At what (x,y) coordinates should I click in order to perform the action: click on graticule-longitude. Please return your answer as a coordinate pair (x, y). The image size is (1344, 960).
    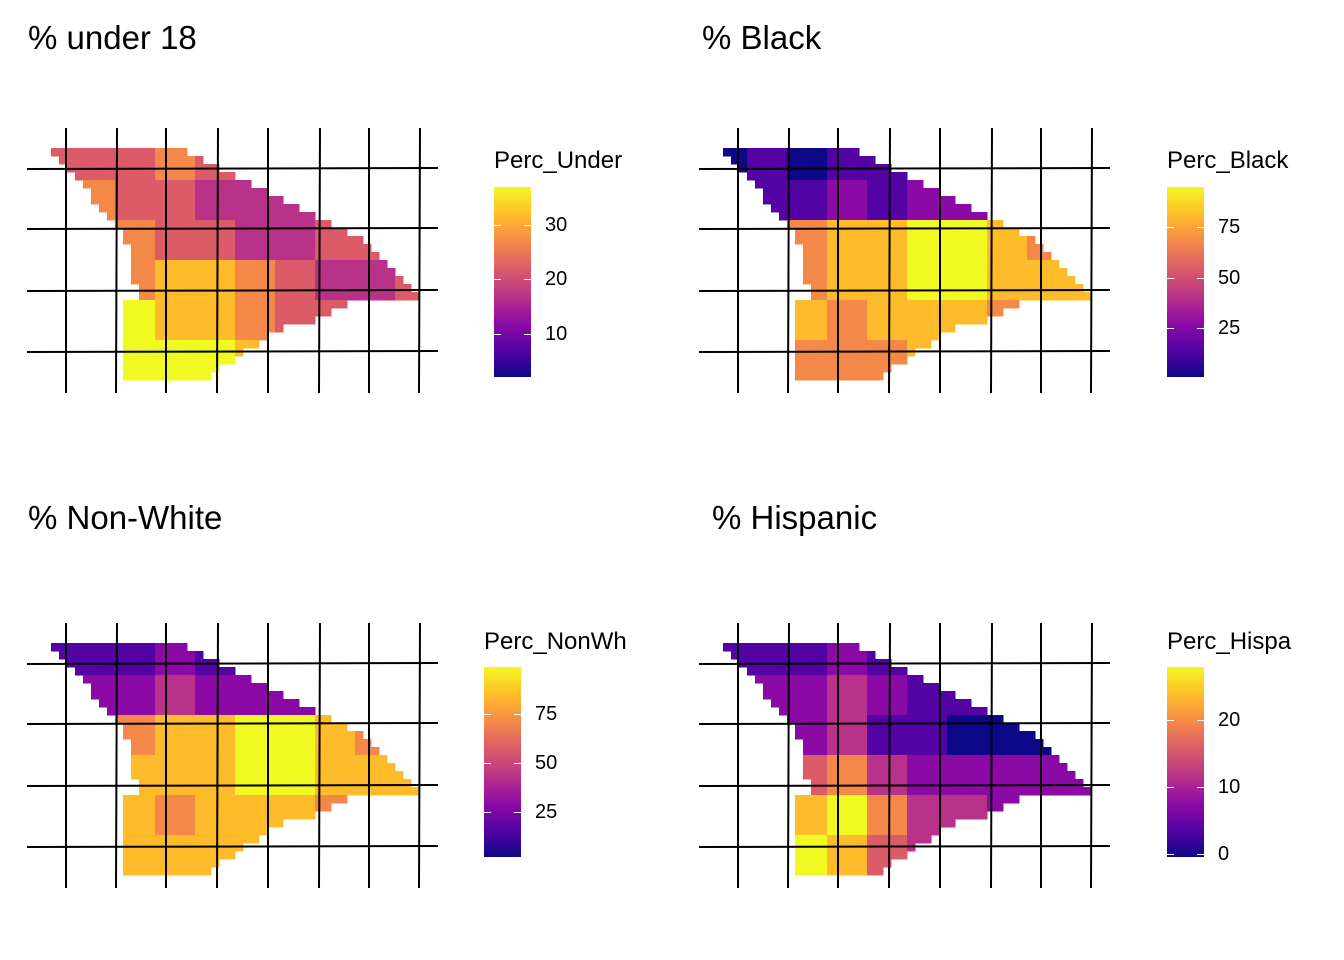
    Looking at the image, I should click on (1091, 755).